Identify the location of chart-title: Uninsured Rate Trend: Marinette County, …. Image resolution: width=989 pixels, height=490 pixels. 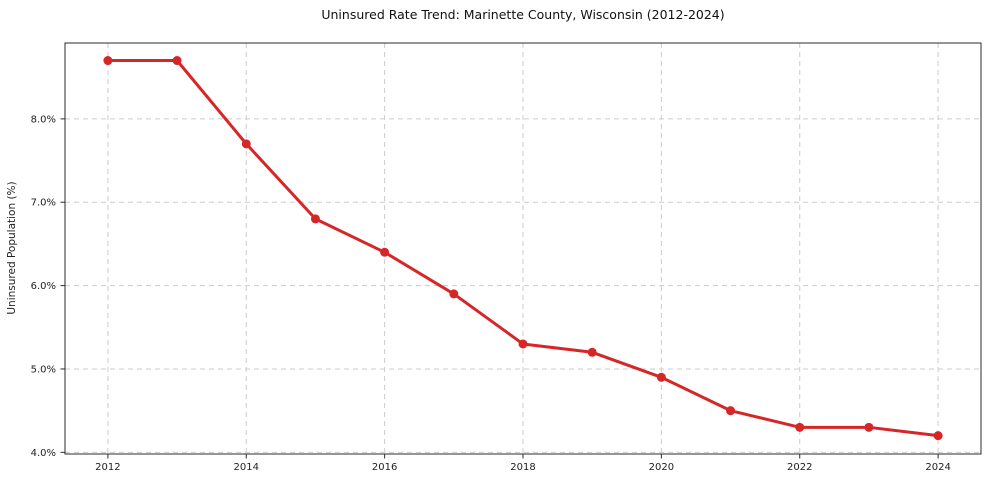
(523, 14).